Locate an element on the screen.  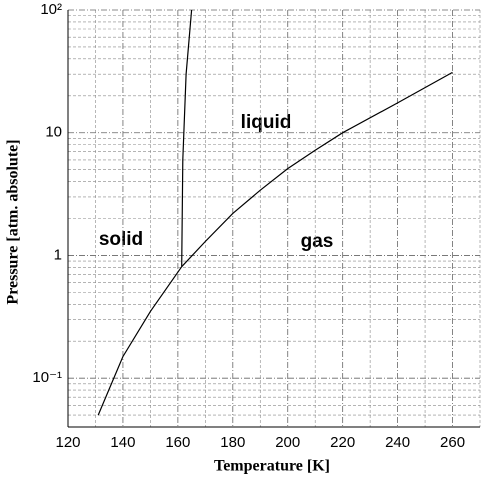
x-tick-label: 120 is located at coordinates (67, 442).